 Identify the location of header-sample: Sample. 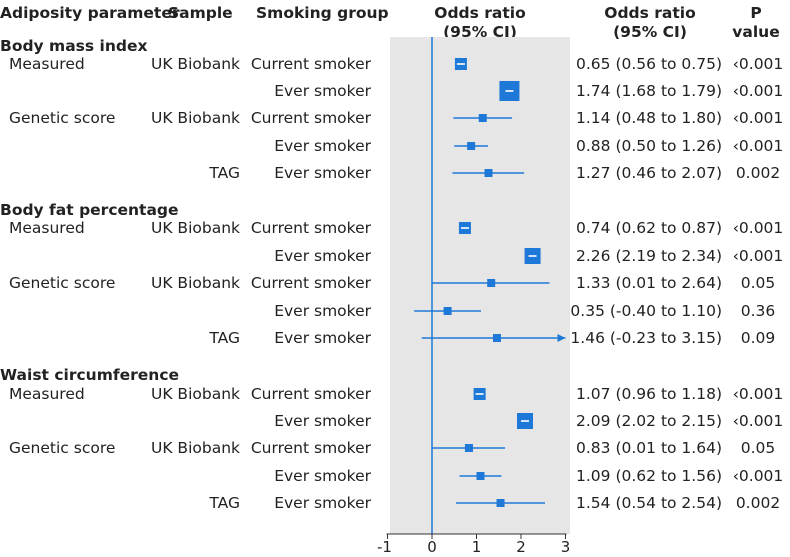
(200, 13).